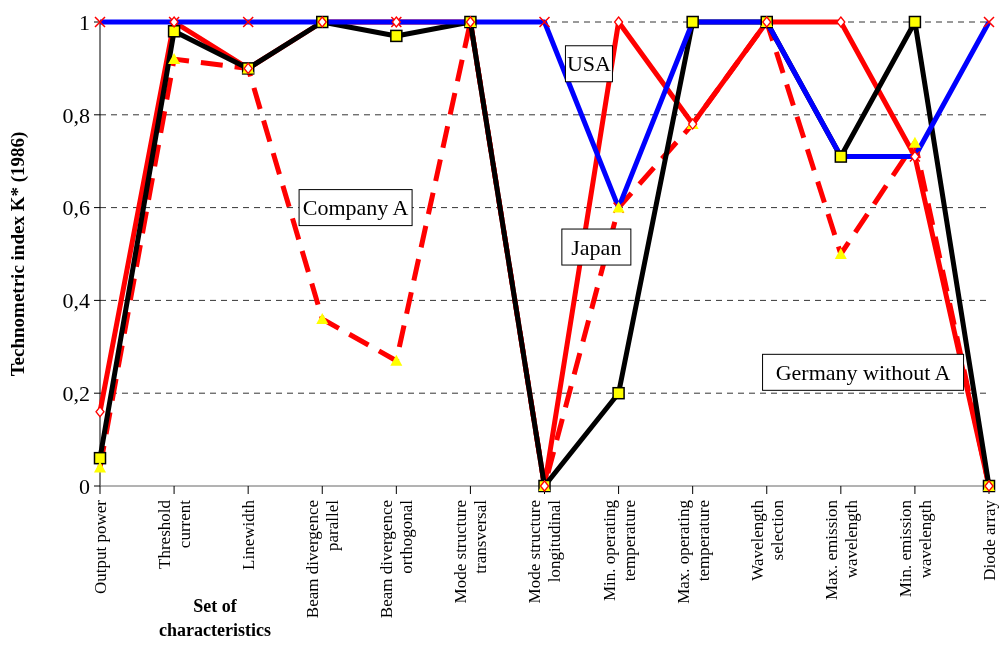 The image size is (1007, 657). What do you see at coordinates (596, 247) in the screenshot?
I see `series-label: Japan` at bounding box center [596, 247].